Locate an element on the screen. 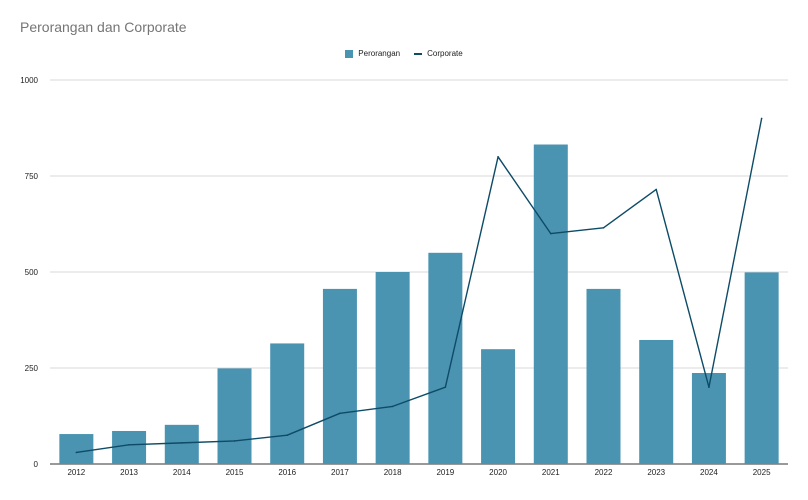  x-tick-label: 2022 is located at coordinates (604, 472).